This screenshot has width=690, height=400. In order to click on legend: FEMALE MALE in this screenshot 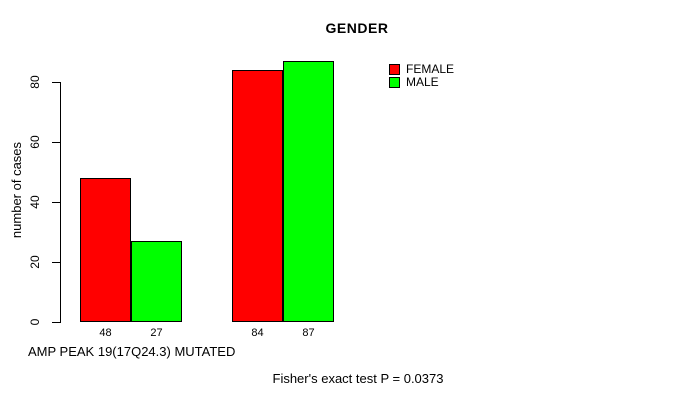, I will do `click(421, 76)`.